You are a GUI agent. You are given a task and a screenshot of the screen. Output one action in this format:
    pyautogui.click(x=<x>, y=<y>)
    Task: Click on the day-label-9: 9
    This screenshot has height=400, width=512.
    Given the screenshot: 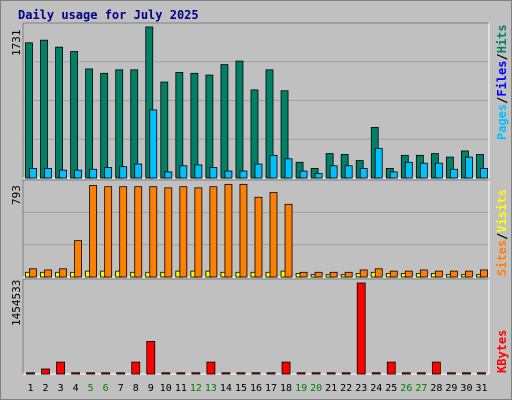 What is the action you would take?
    pyautogui.click(x=151, y=388)
    